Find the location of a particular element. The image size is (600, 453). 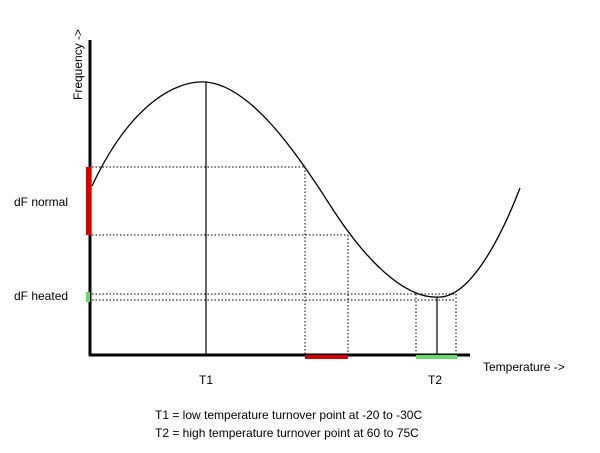

normal-temp-range-bar is located at coordinates (326, 357).